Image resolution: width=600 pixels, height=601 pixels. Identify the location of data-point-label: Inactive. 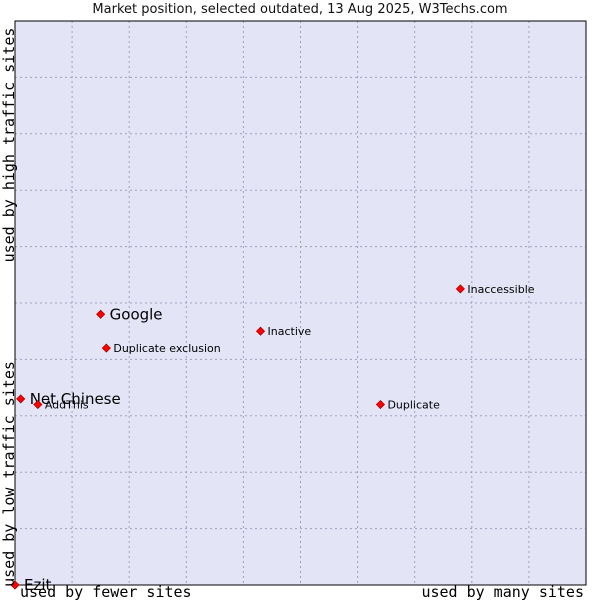
(290, 331).